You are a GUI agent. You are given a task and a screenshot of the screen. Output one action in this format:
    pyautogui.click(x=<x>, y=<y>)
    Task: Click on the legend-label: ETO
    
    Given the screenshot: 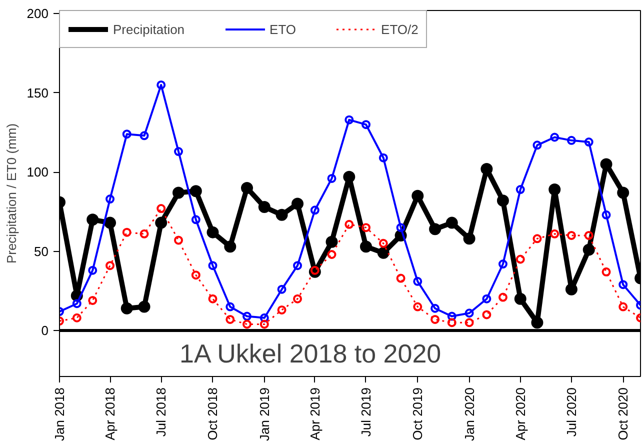 What is the action you would take?
    pyautogui.click(x=283, y=29)
    